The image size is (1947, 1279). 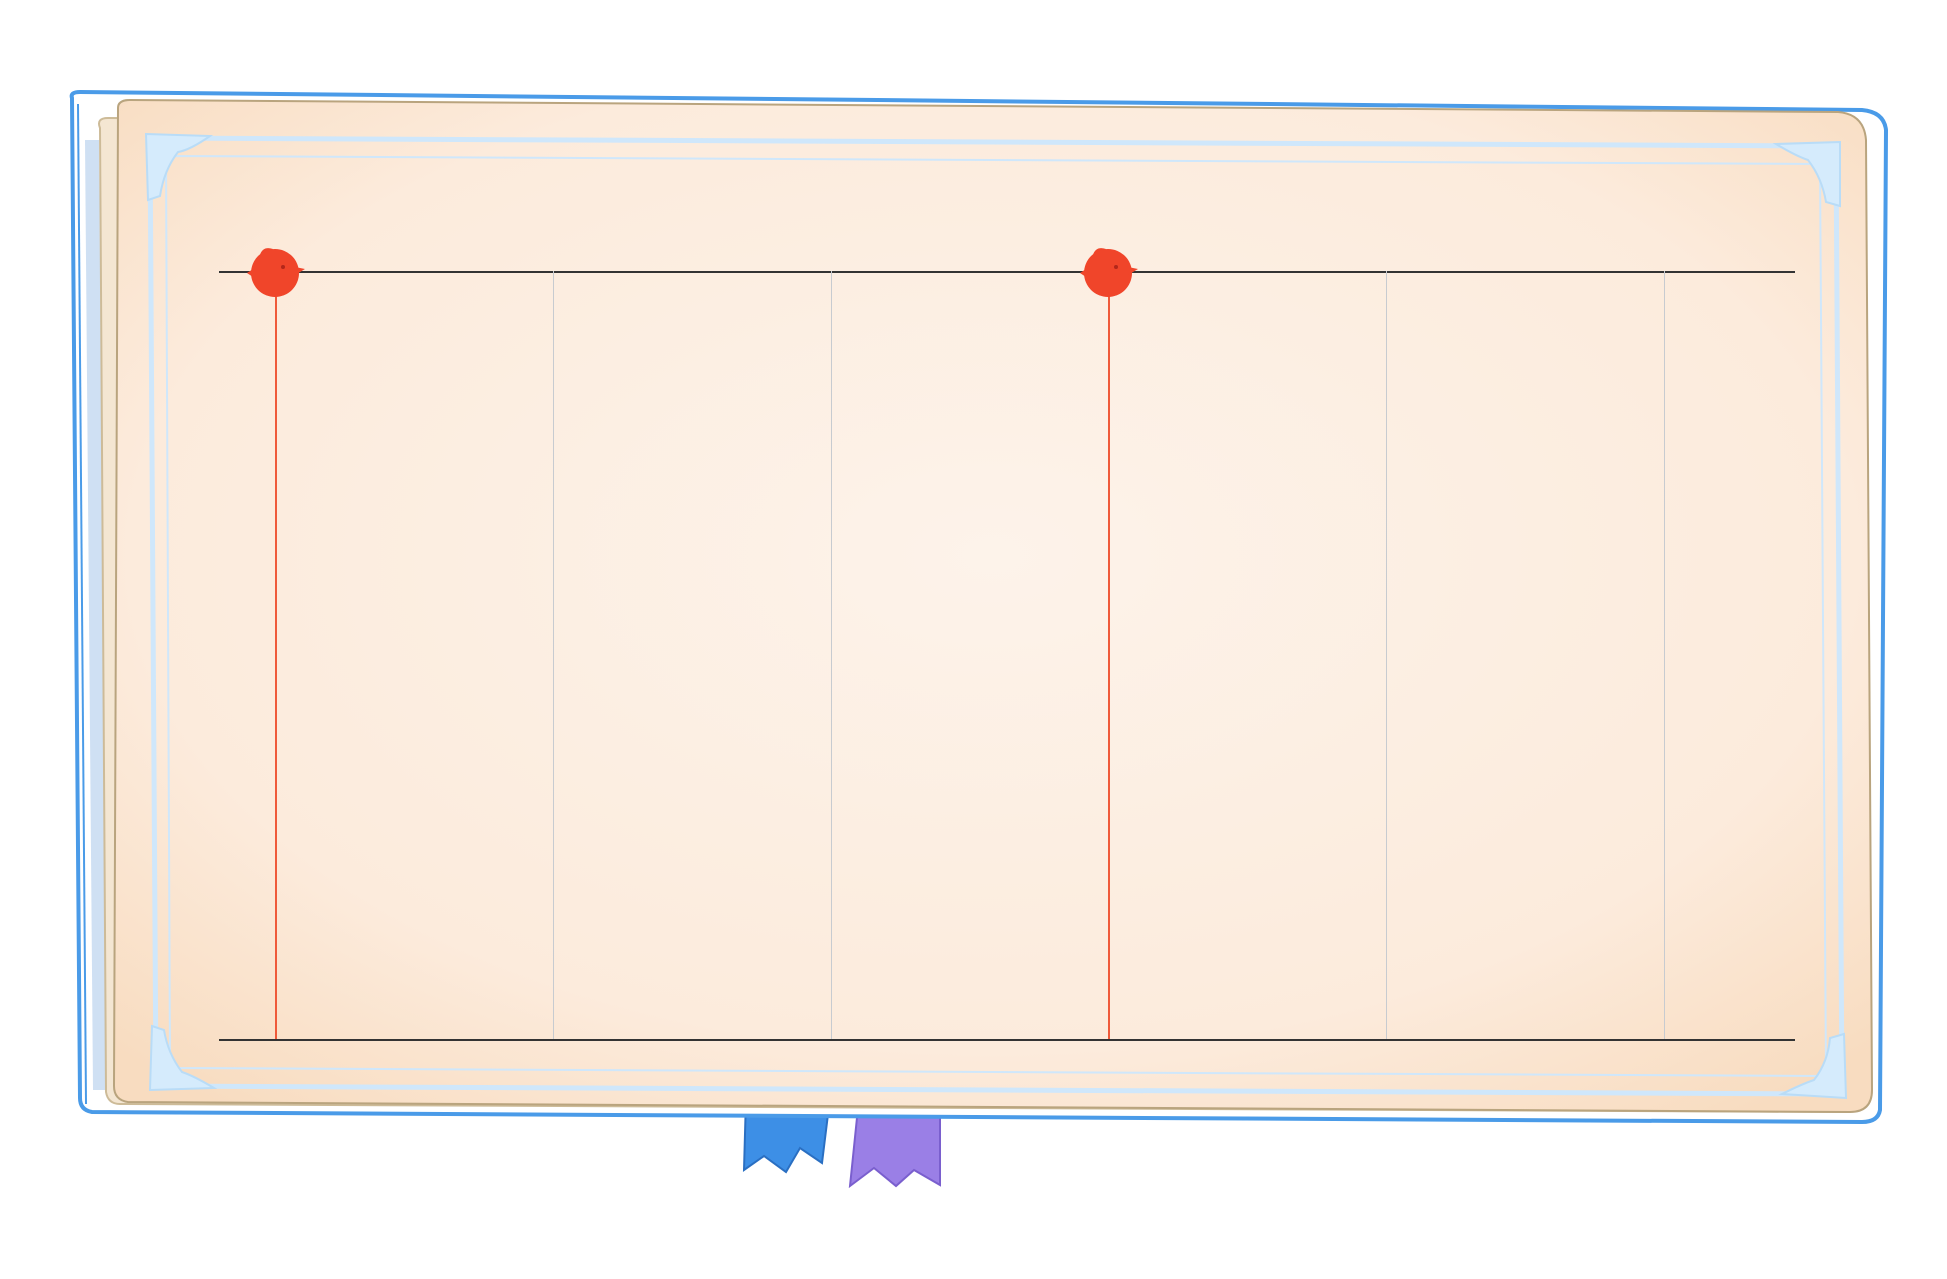 I want to click on timeline-top-rule, so click(x=1007, y=272).